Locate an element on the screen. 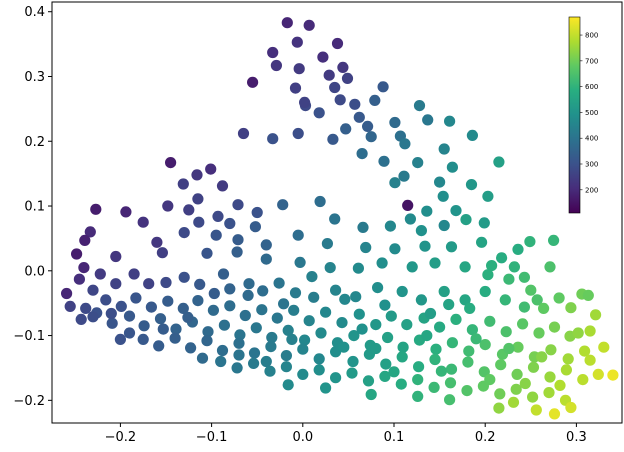 Image resolution: width=624 pixels, height=452 pixels. x-tick-label: 0.2 is located at coordinates (485, 437).